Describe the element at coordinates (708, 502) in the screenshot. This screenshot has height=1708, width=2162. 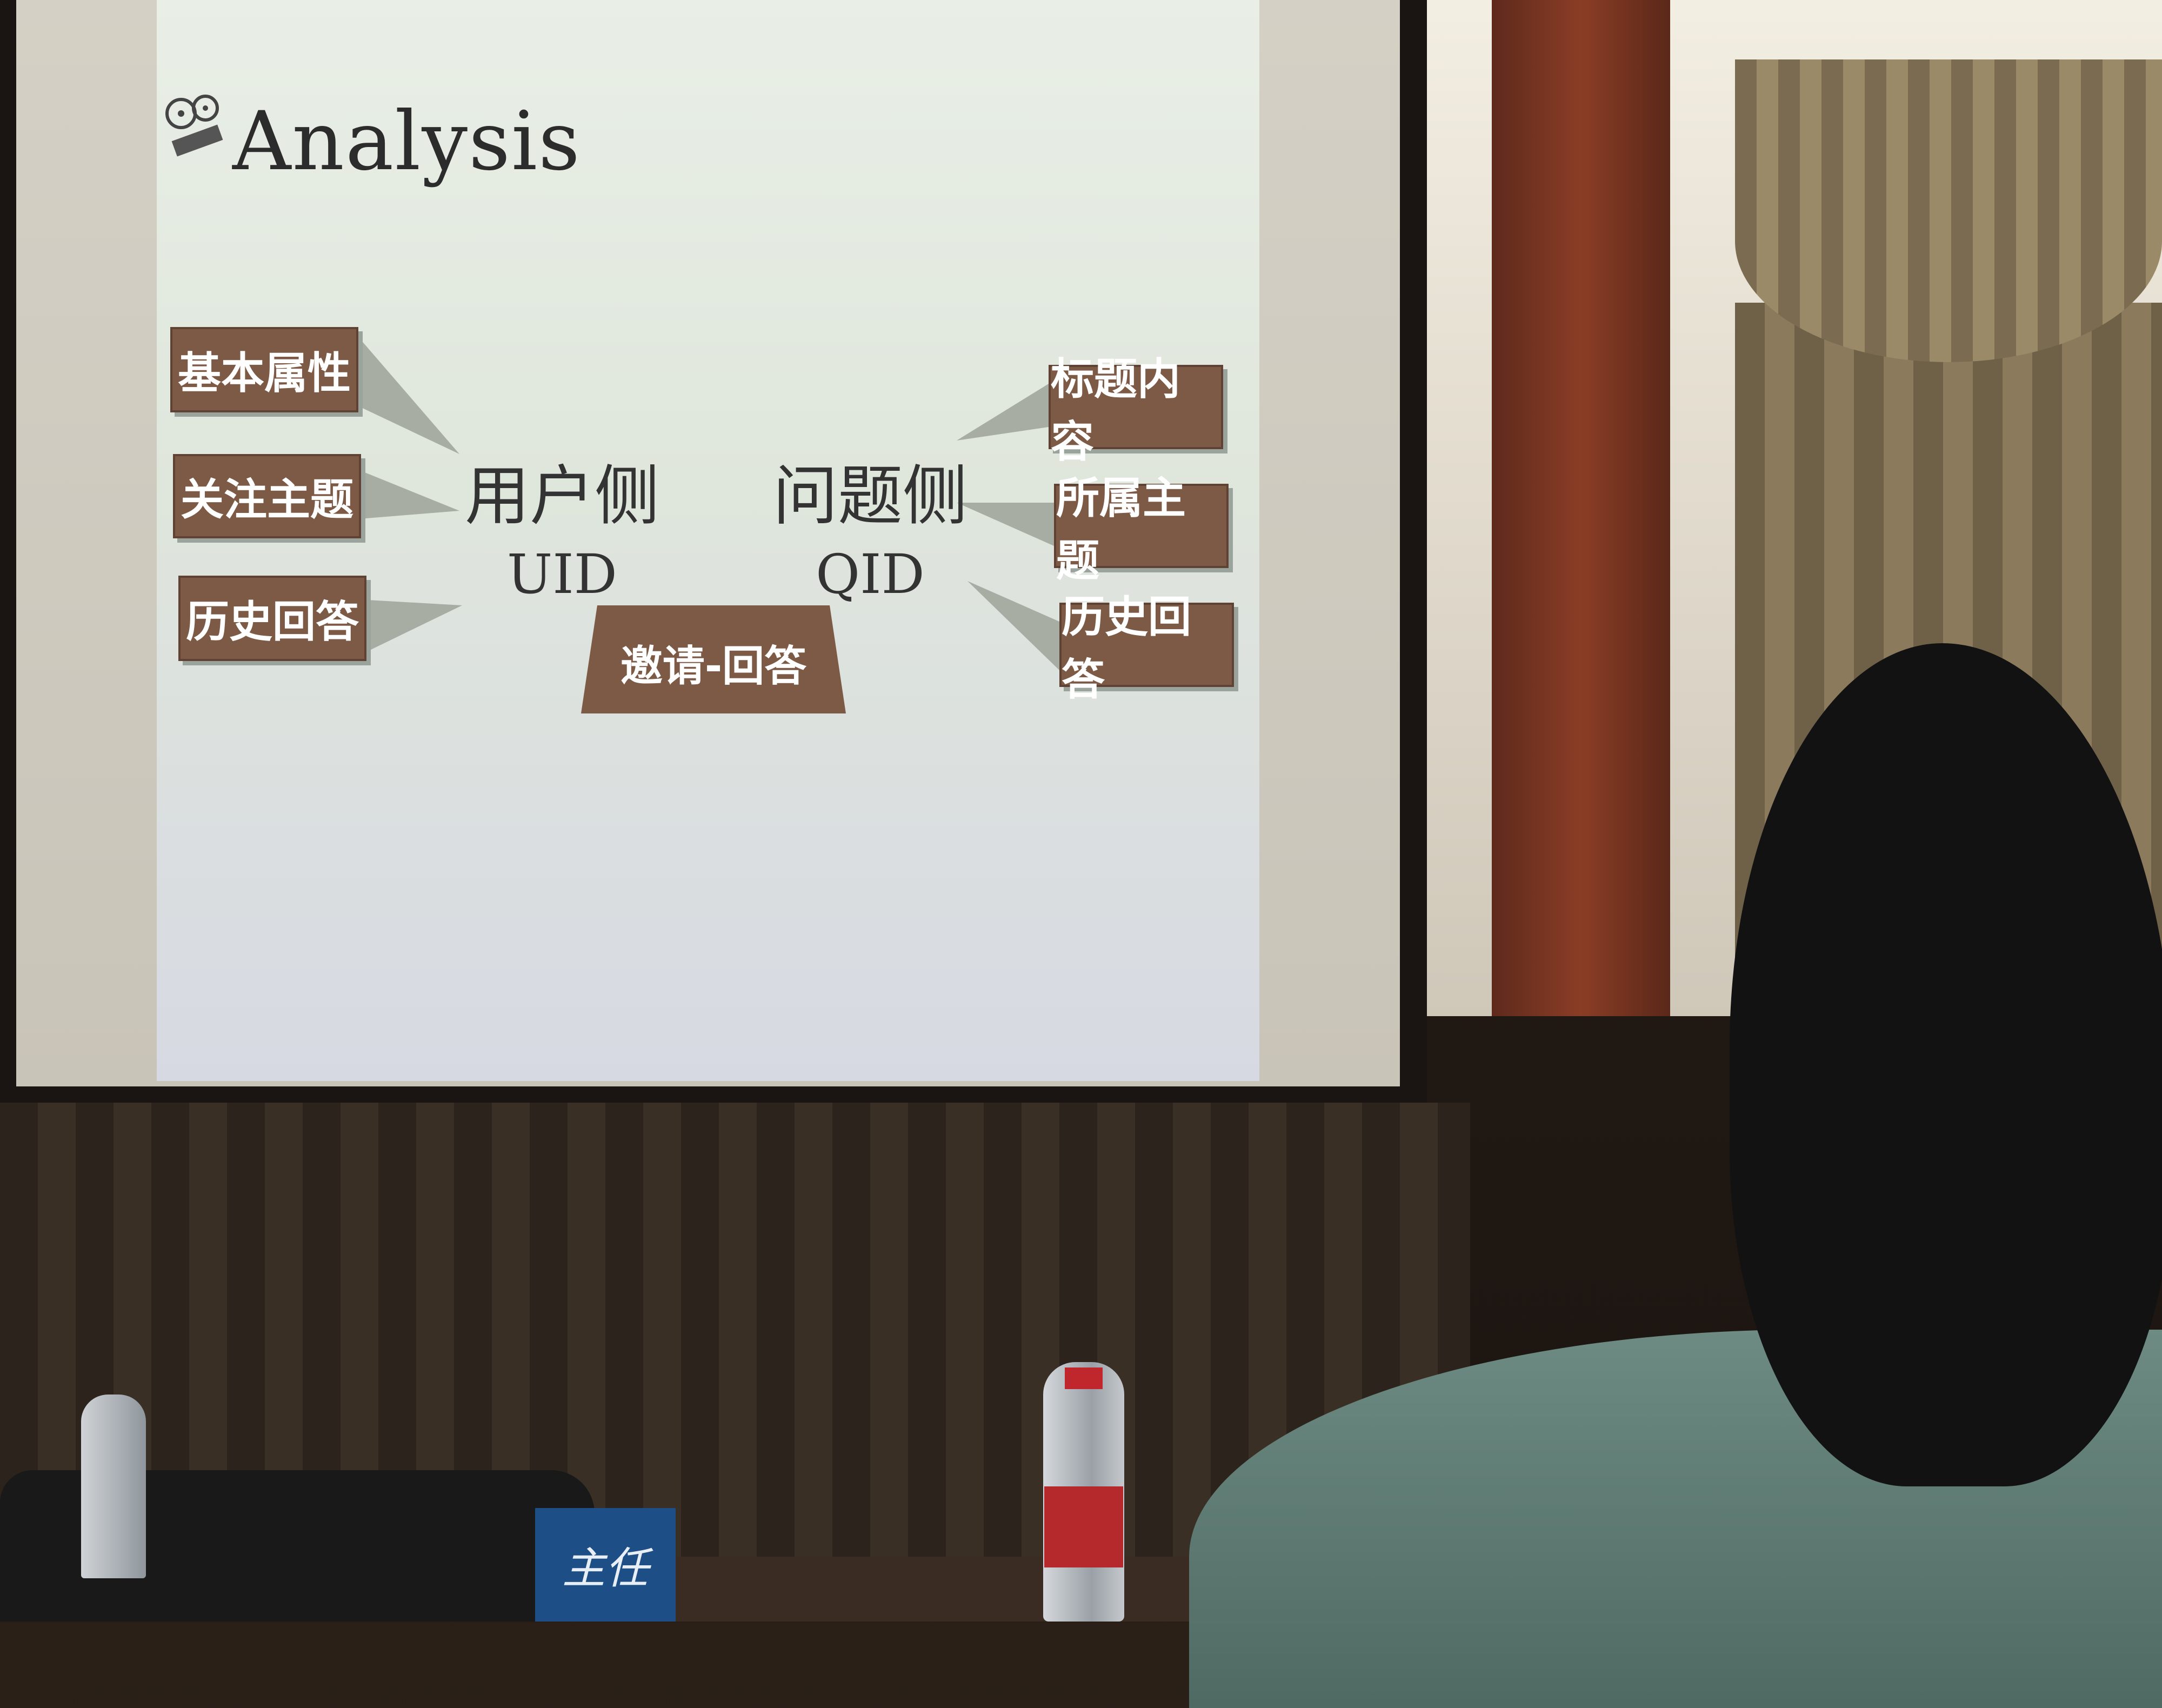
I see `connector-wedges` at that location.